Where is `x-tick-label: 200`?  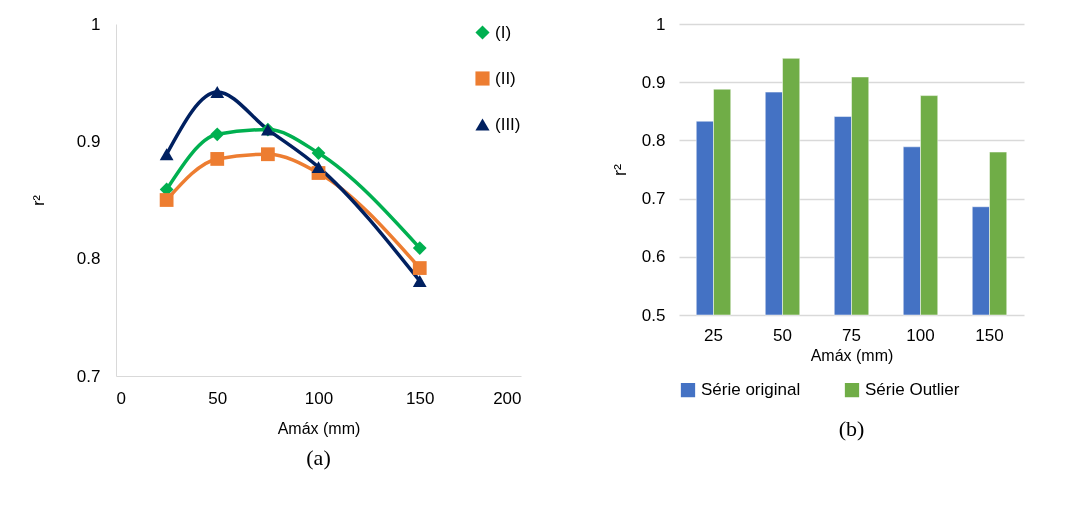 x-tick-label: 200 is located at coordinates (507, 398).